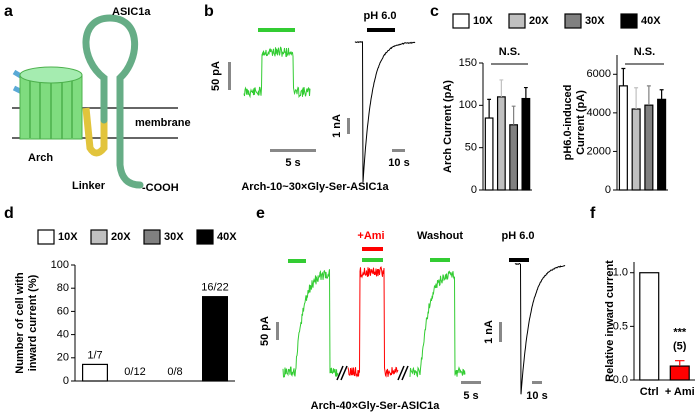 The height and width of the screenshot is (413, 700). Describe the element at coordinates (680, 333) in the screenshot. I see `annotation: ***` at that location.